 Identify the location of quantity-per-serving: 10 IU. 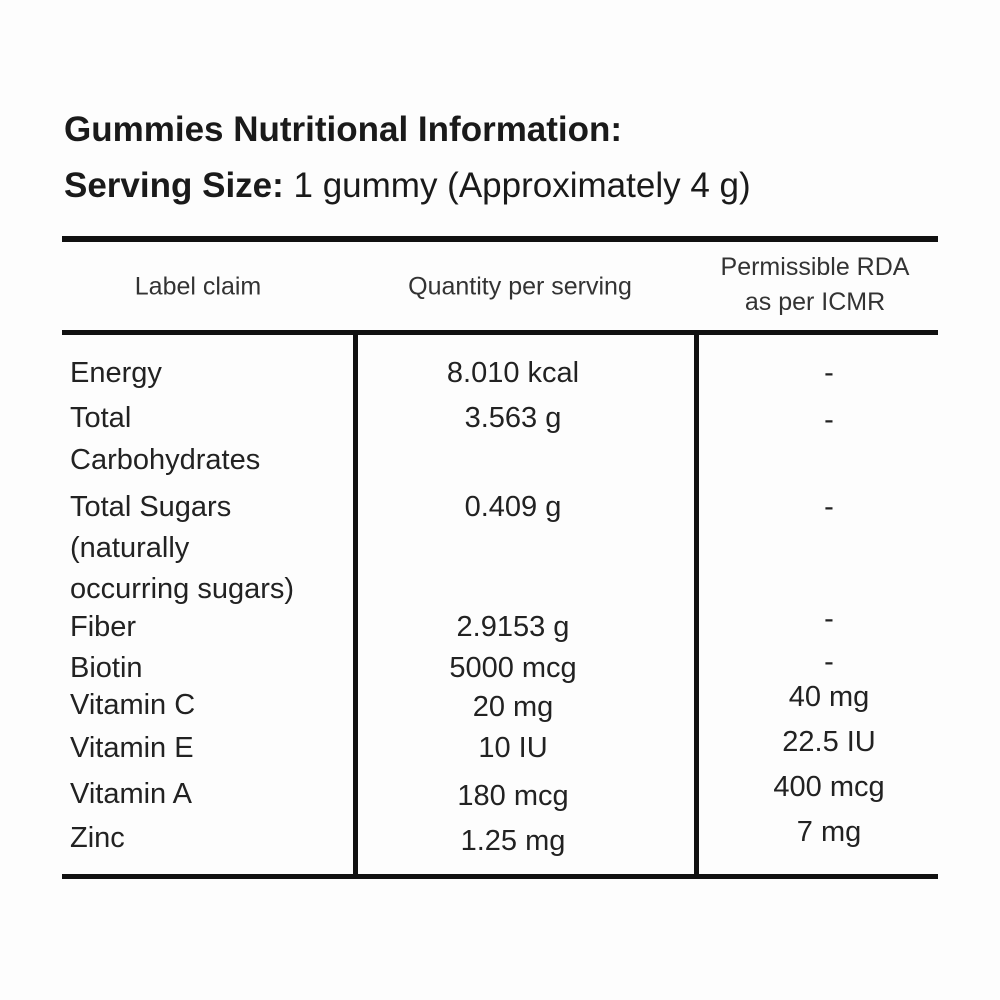
(513, 748).